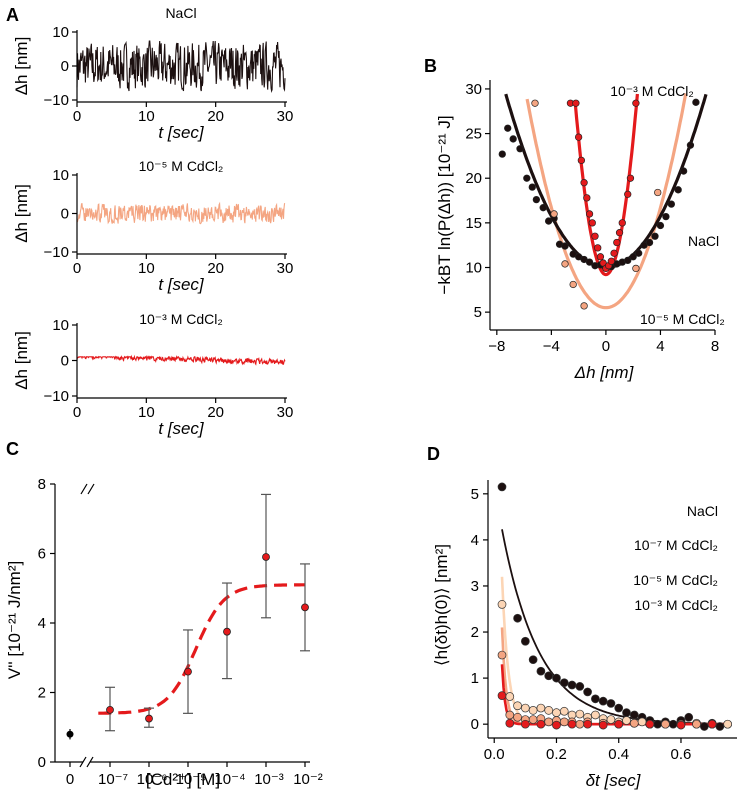 The width and height of the screenshot is (754, 793). What do you see at coordinates (60, 325) in the screenshot?
I see `trace-2-ytick-label: 10` at bounding box center [60, 325].